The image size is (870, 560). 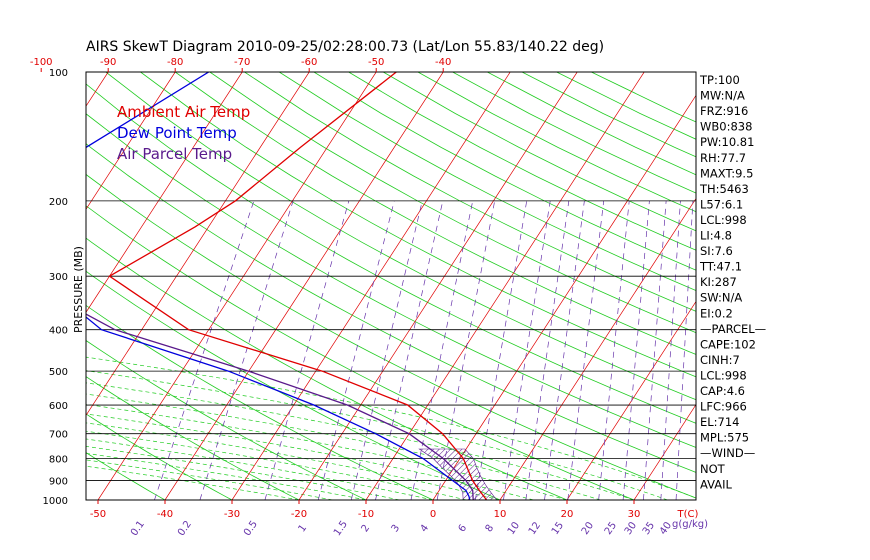 I want to click on bottom-temp-tick-label: 20, so click(x=567, y=514).